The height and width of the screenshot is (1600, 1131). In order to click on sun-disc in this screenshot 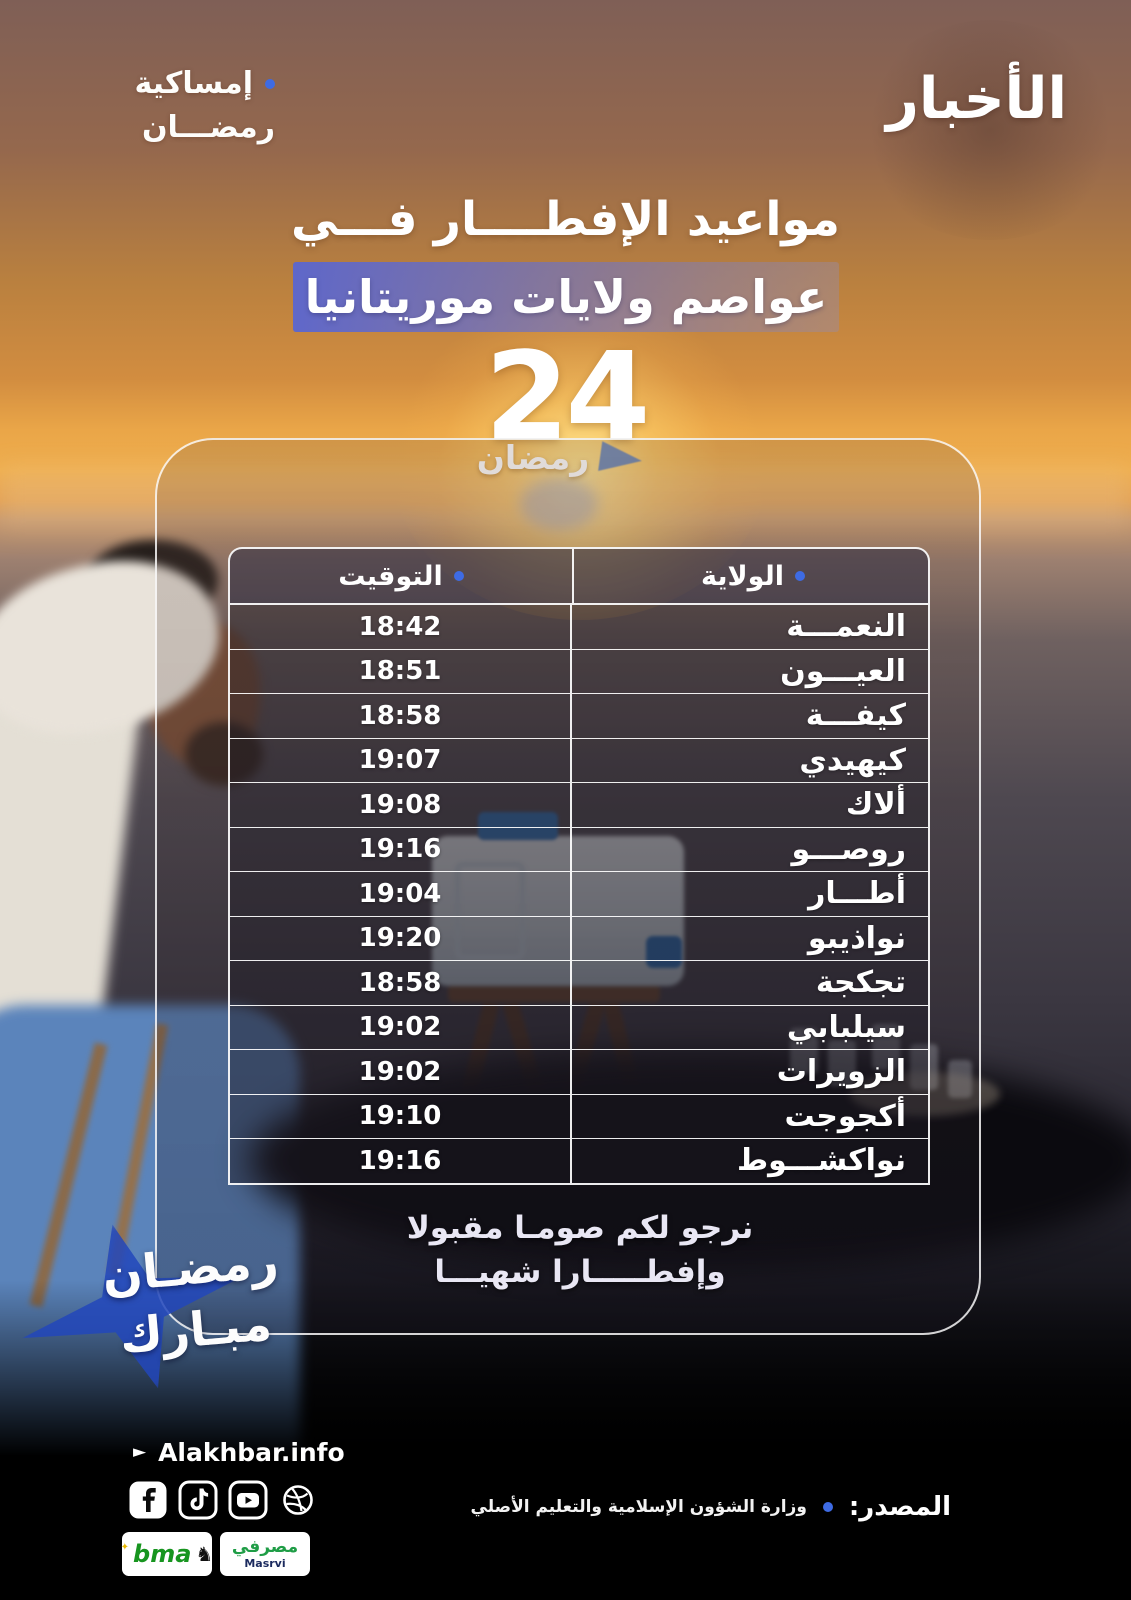, I will do `click(559, 504)`.